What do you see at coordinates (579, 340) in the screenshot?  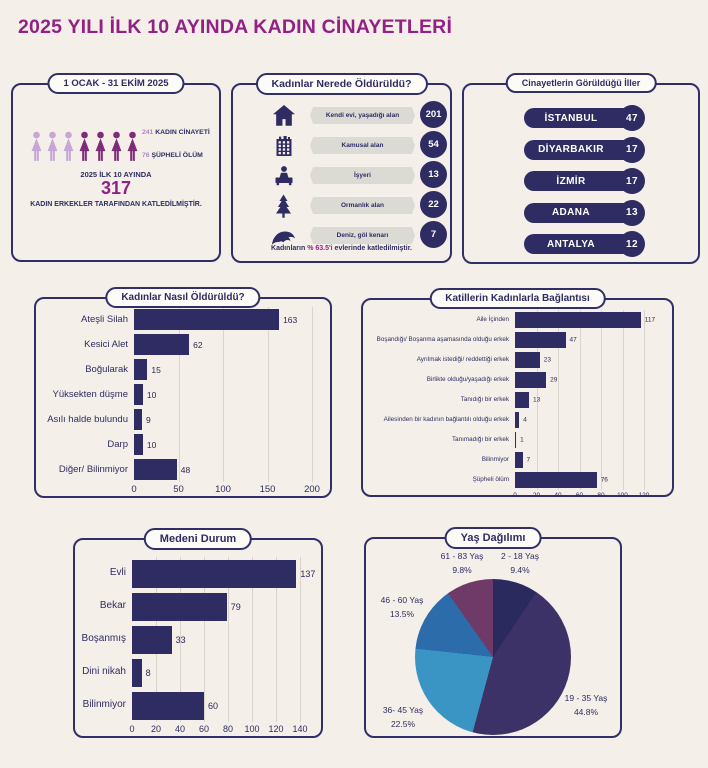 I see `bar-track: 47` at bounding box center [579, 340].